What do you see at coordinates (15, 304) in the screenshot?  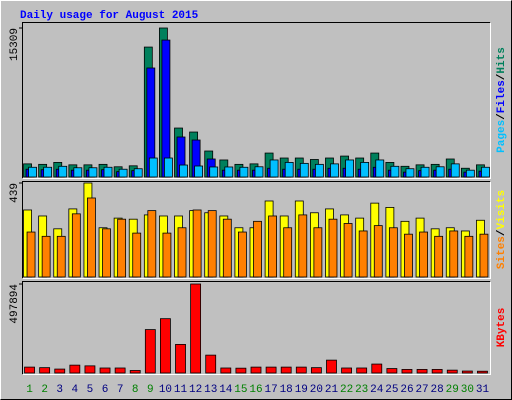 I see `y-tick-label: 497894` at bounding box center [15, 304].